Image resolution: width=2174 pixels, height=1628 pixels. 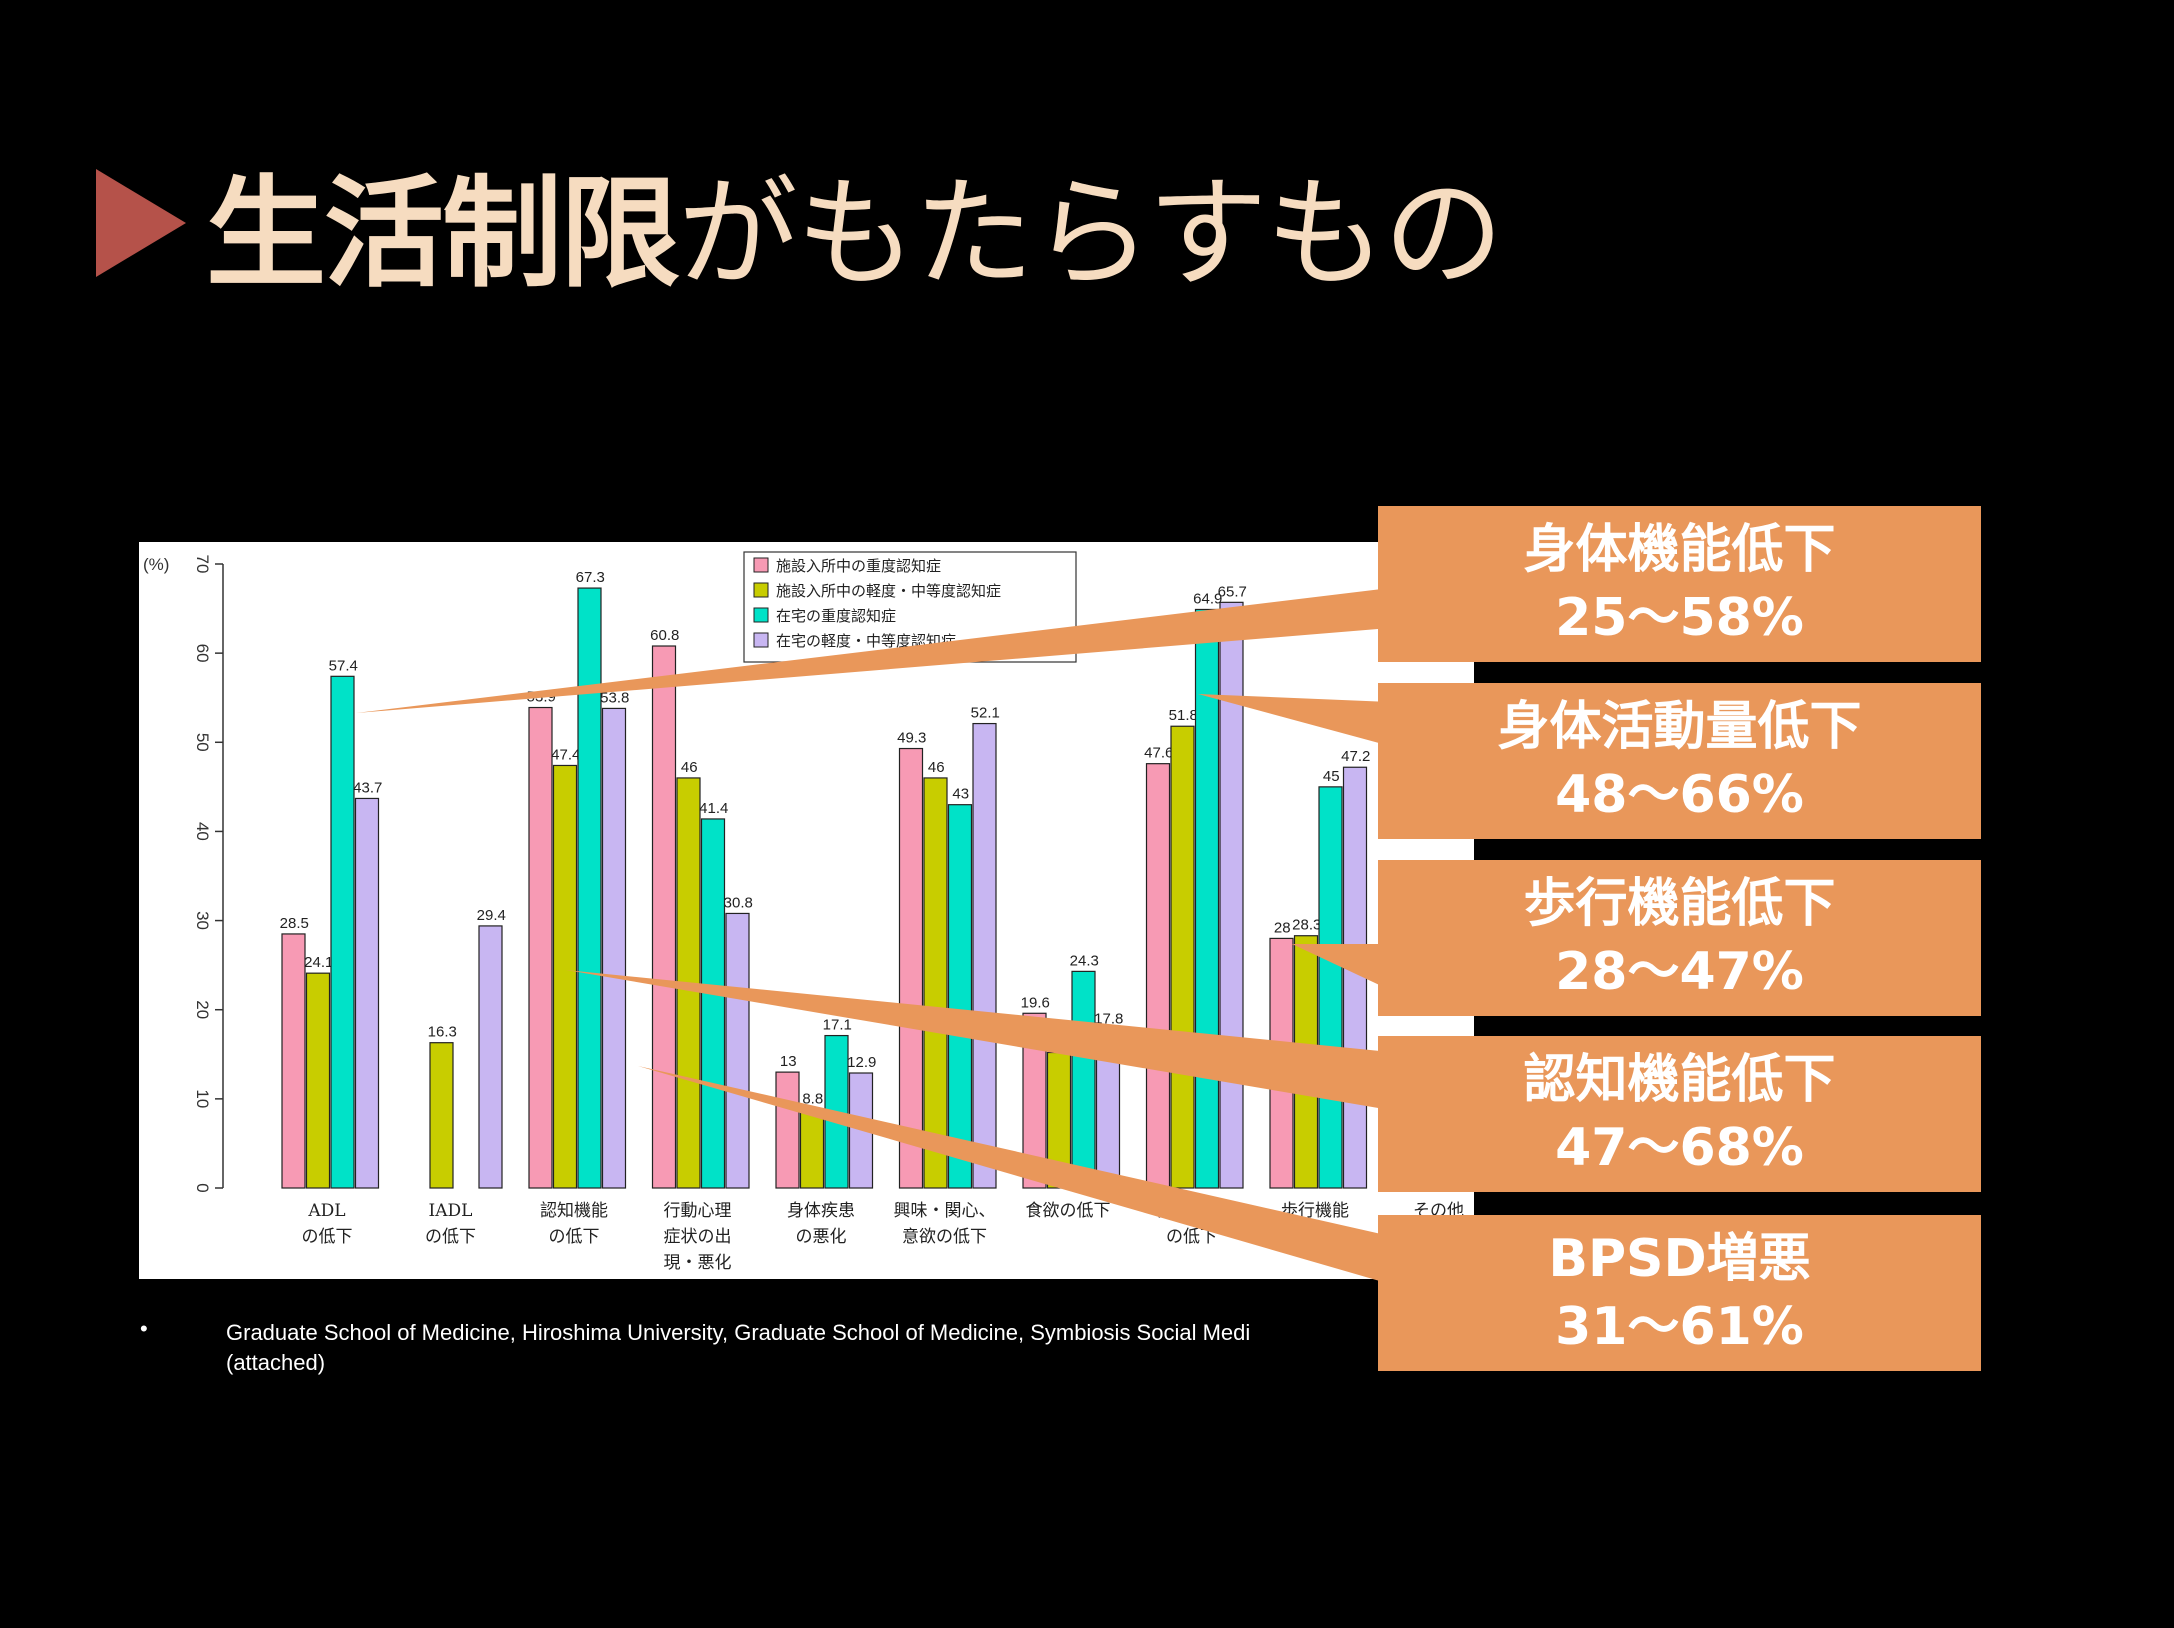 I want to click on y-tick-label: 50, so click(x=202, y=742).